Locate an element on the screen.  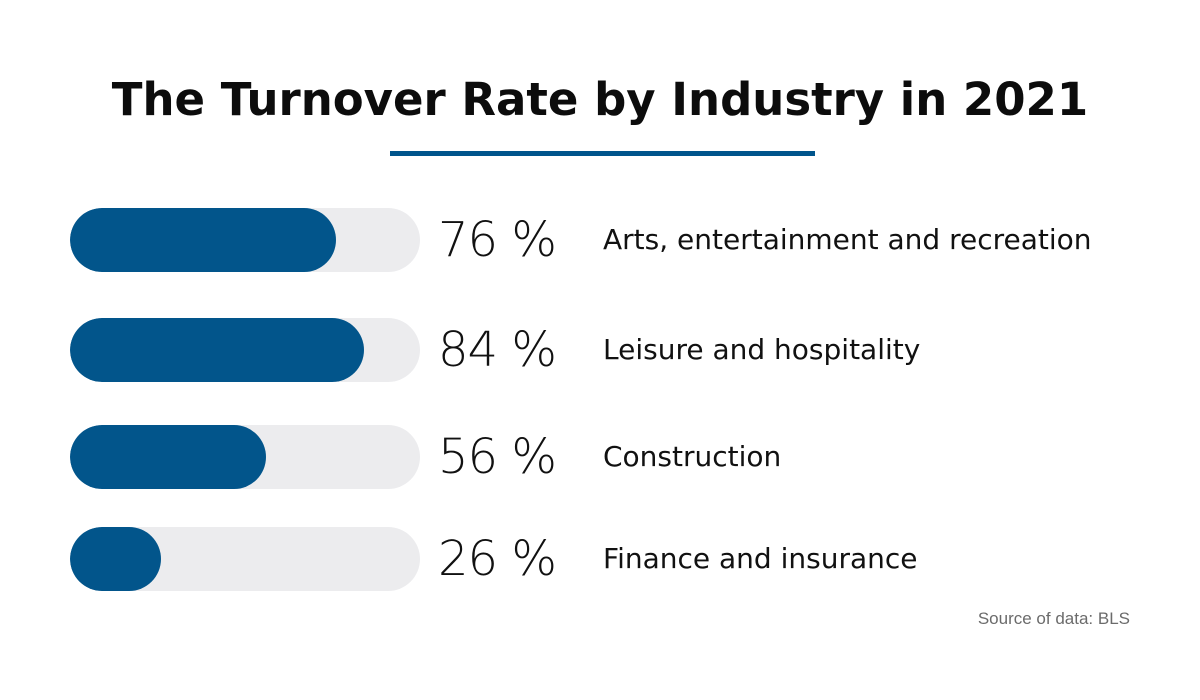
value-label: 84 % is located at coordinates (497, 350).